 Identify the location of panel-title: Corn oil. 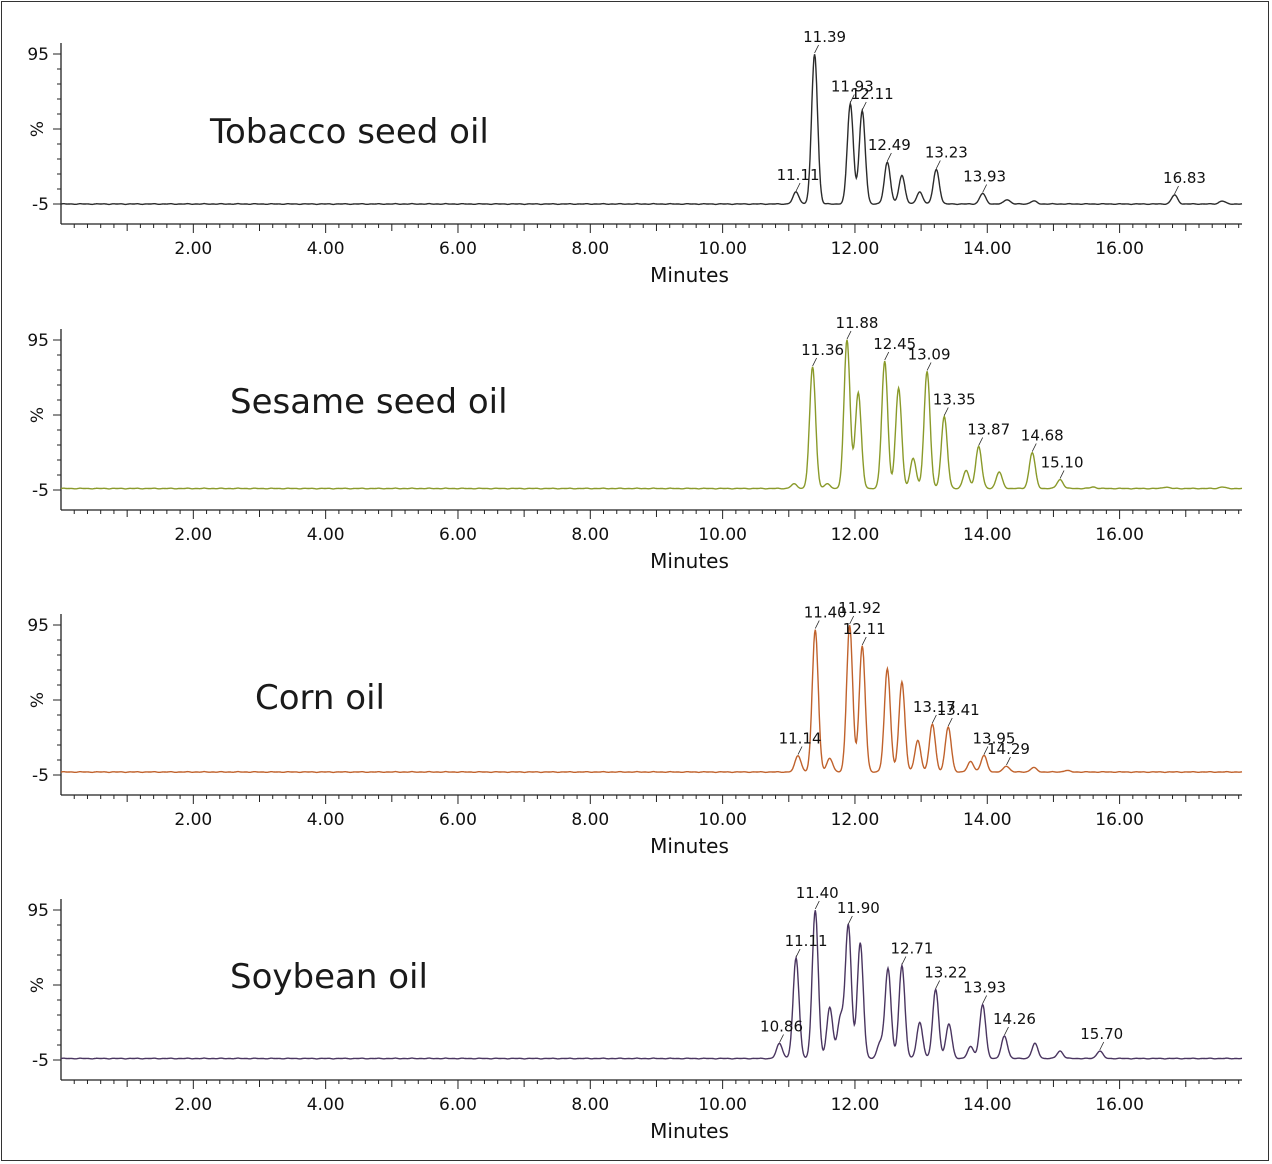
(320, 698).